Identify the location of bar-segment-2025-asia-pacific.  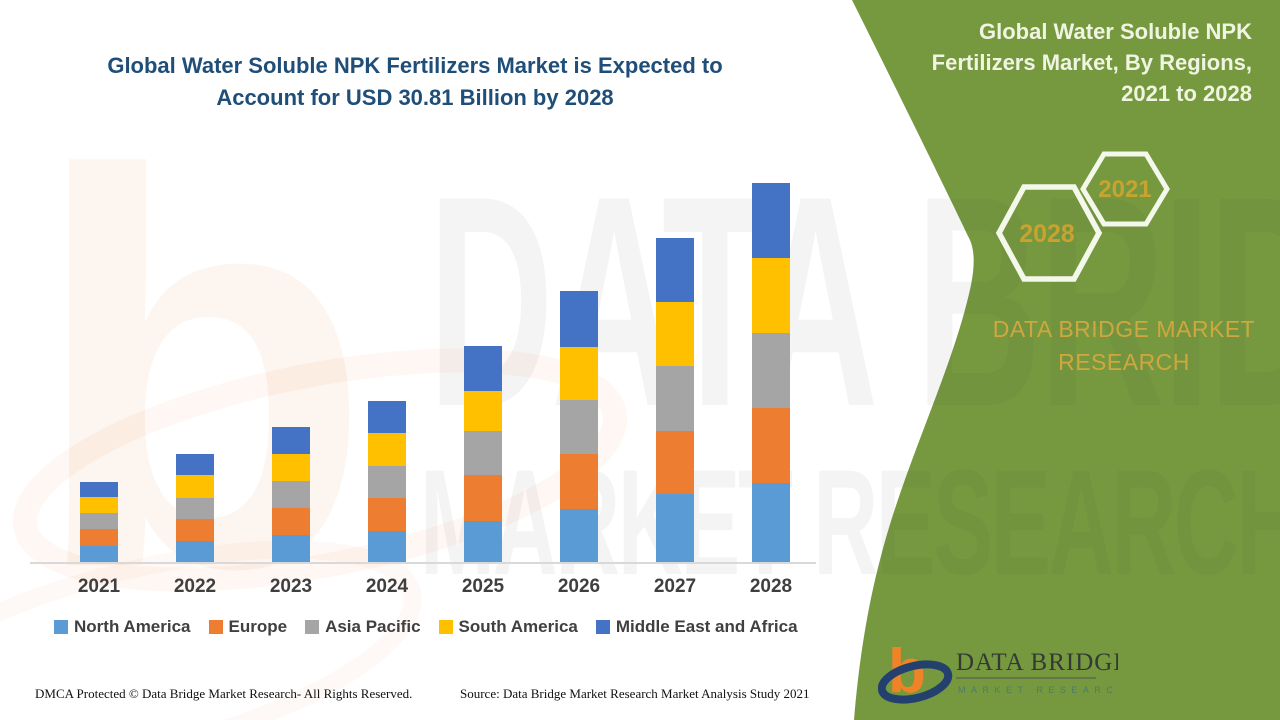
(483, 452).